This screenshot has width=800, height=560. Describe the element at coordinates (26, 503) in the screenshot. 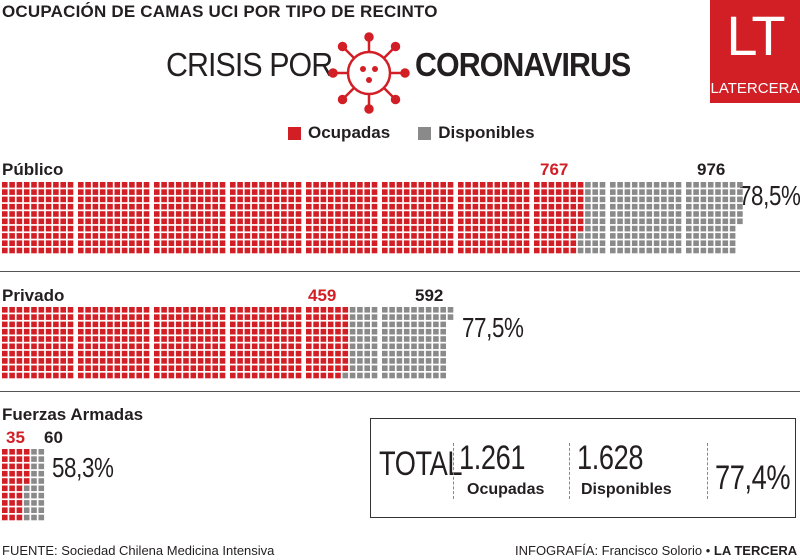

I see `waffle-square-disponible-fuerzas-armadas` at that location.